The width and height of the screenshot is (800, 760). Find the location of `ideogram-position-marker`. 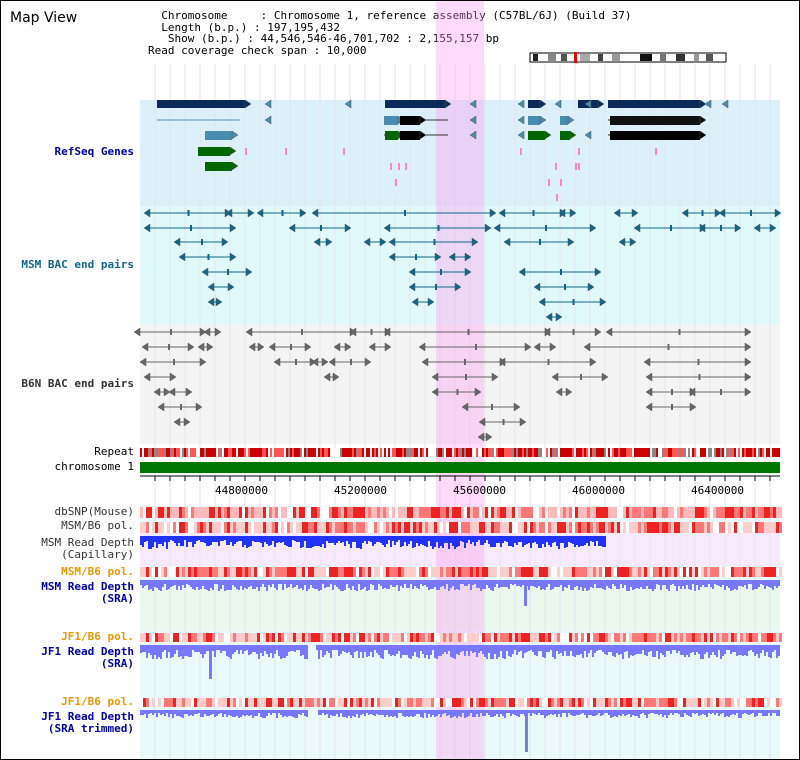

ideogram-position-marker is located at coordinates (575, 57).